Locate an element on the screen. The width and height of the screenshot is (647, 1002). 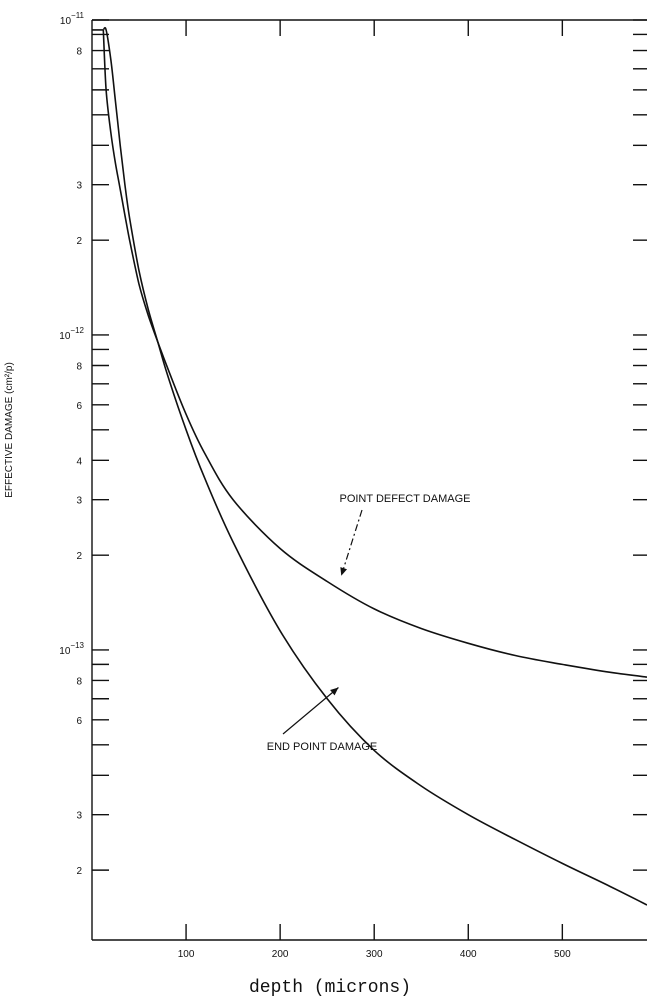
y-tick-label: 4 is located at coordinates (79, 461).